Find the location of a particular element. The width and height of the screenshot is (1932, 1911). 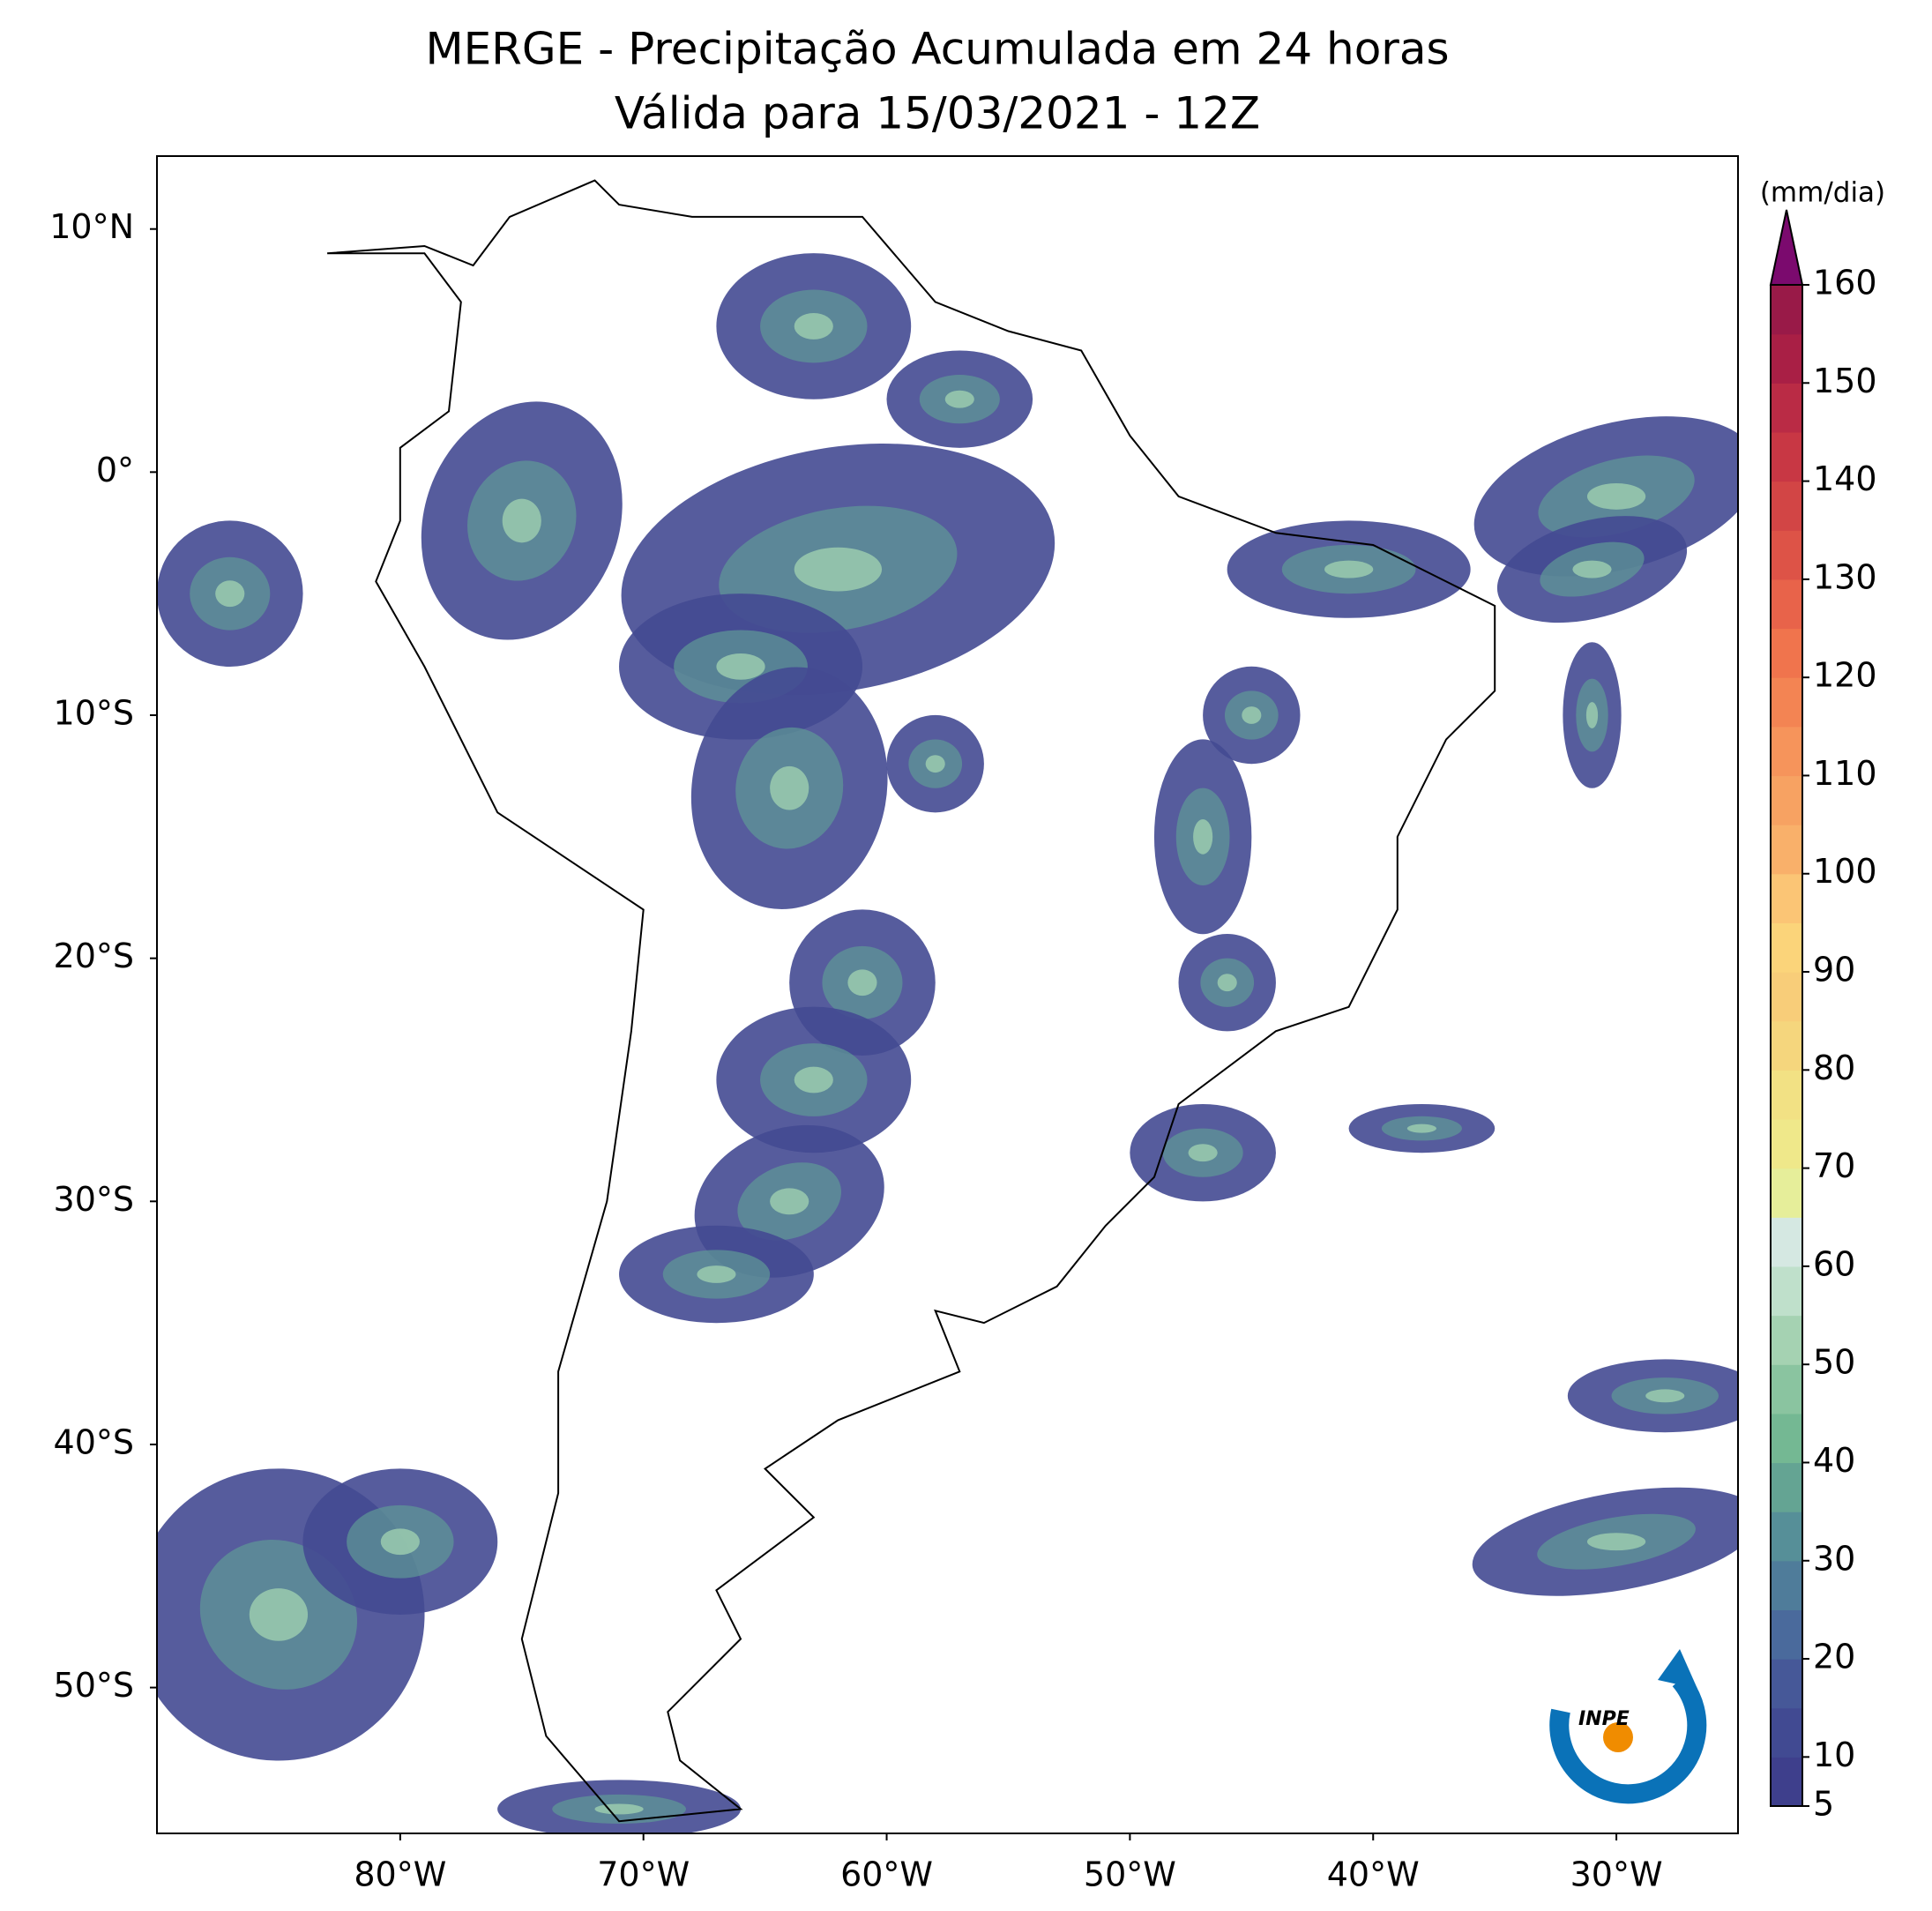

y-tick-label: 40°S is located at coordinates (94, 1441).